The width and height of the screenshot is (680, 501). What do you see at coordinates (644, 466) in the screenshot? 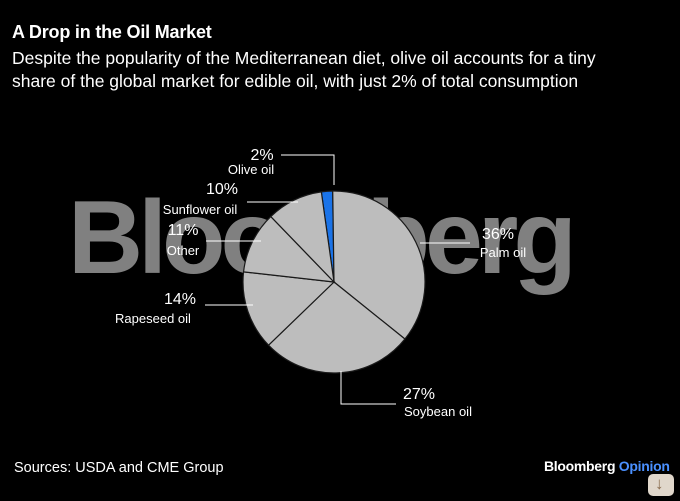
I see `brand-opinion: Opinion` at bounding box center [644, 466].